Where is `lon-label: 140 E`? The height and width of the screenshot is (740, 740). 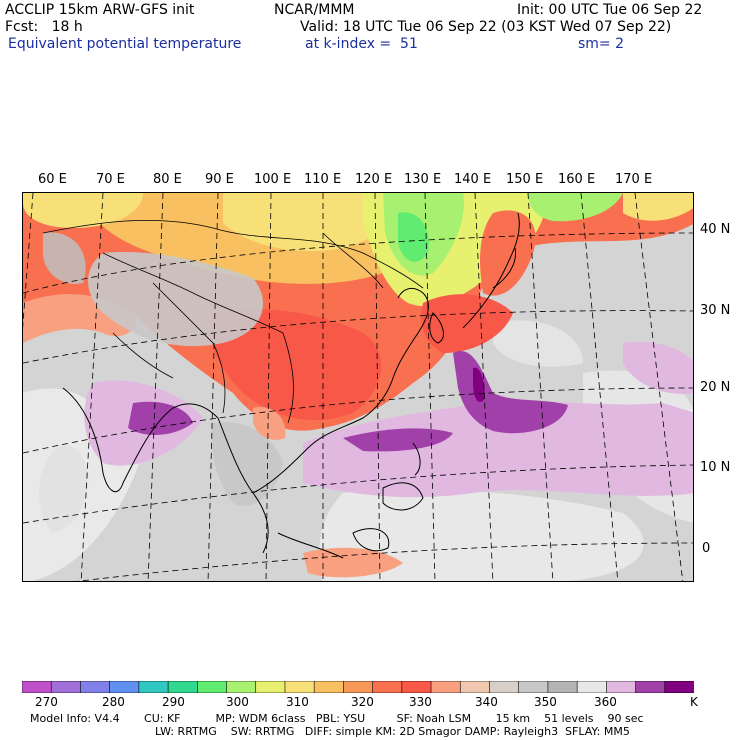 lon-label: 140 E is located at coordinates (473, 179).